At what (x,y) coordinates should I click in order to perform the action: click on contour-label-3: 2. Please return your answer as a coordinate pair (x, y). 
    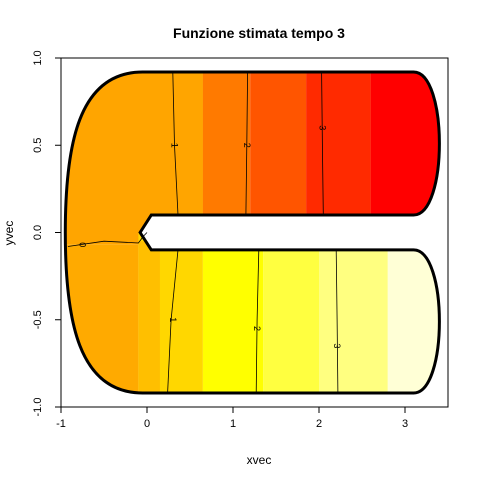
    Looking at the image, I should click on (247, 145).